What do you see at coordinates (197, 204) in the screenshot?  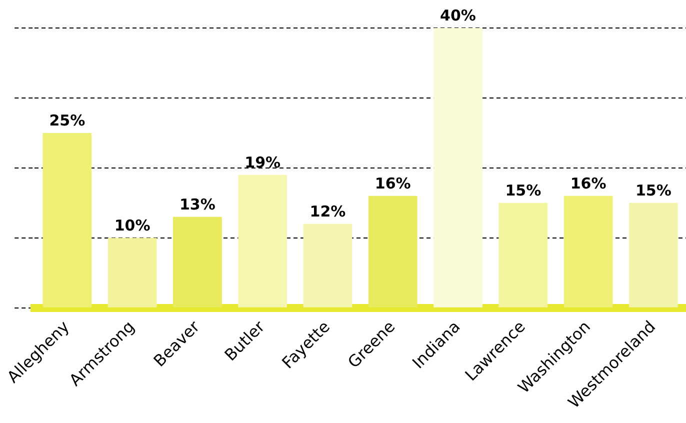 I see `data-label: 13%` at bounding box center [197, 204].